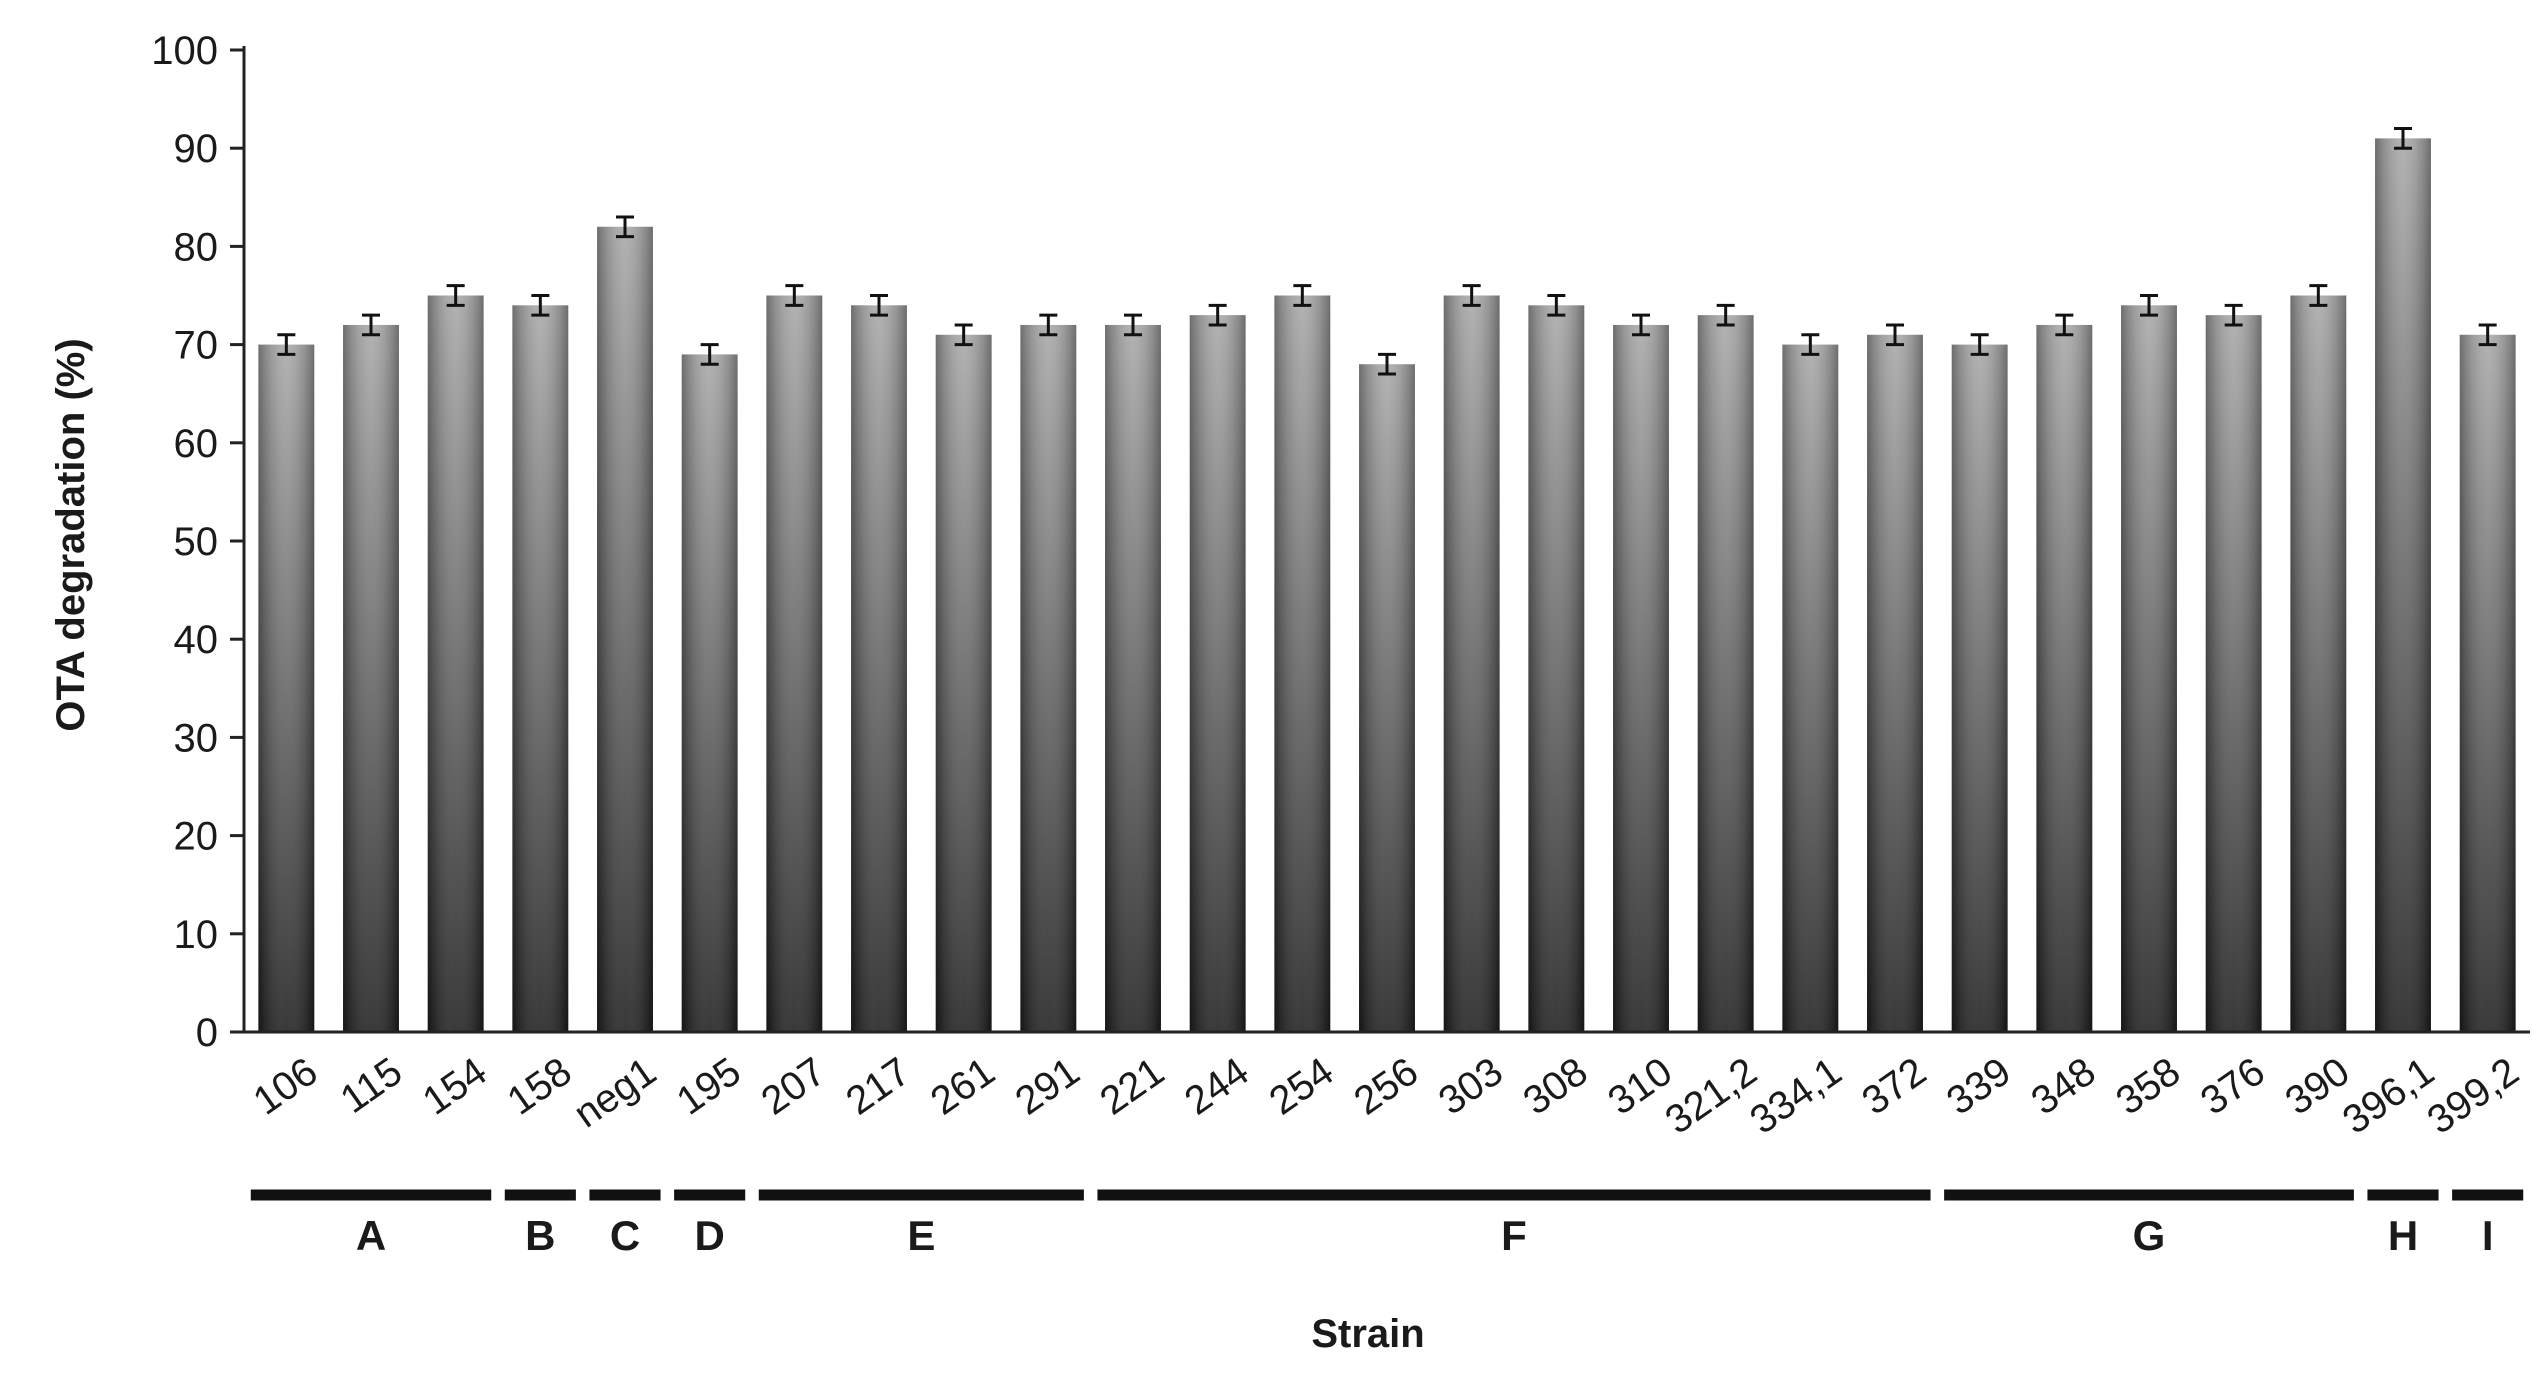  What do you see at coordinates (184, 51) in the screenshot?
I see `y-tick-label: 100` at bounding box center [184, 51].